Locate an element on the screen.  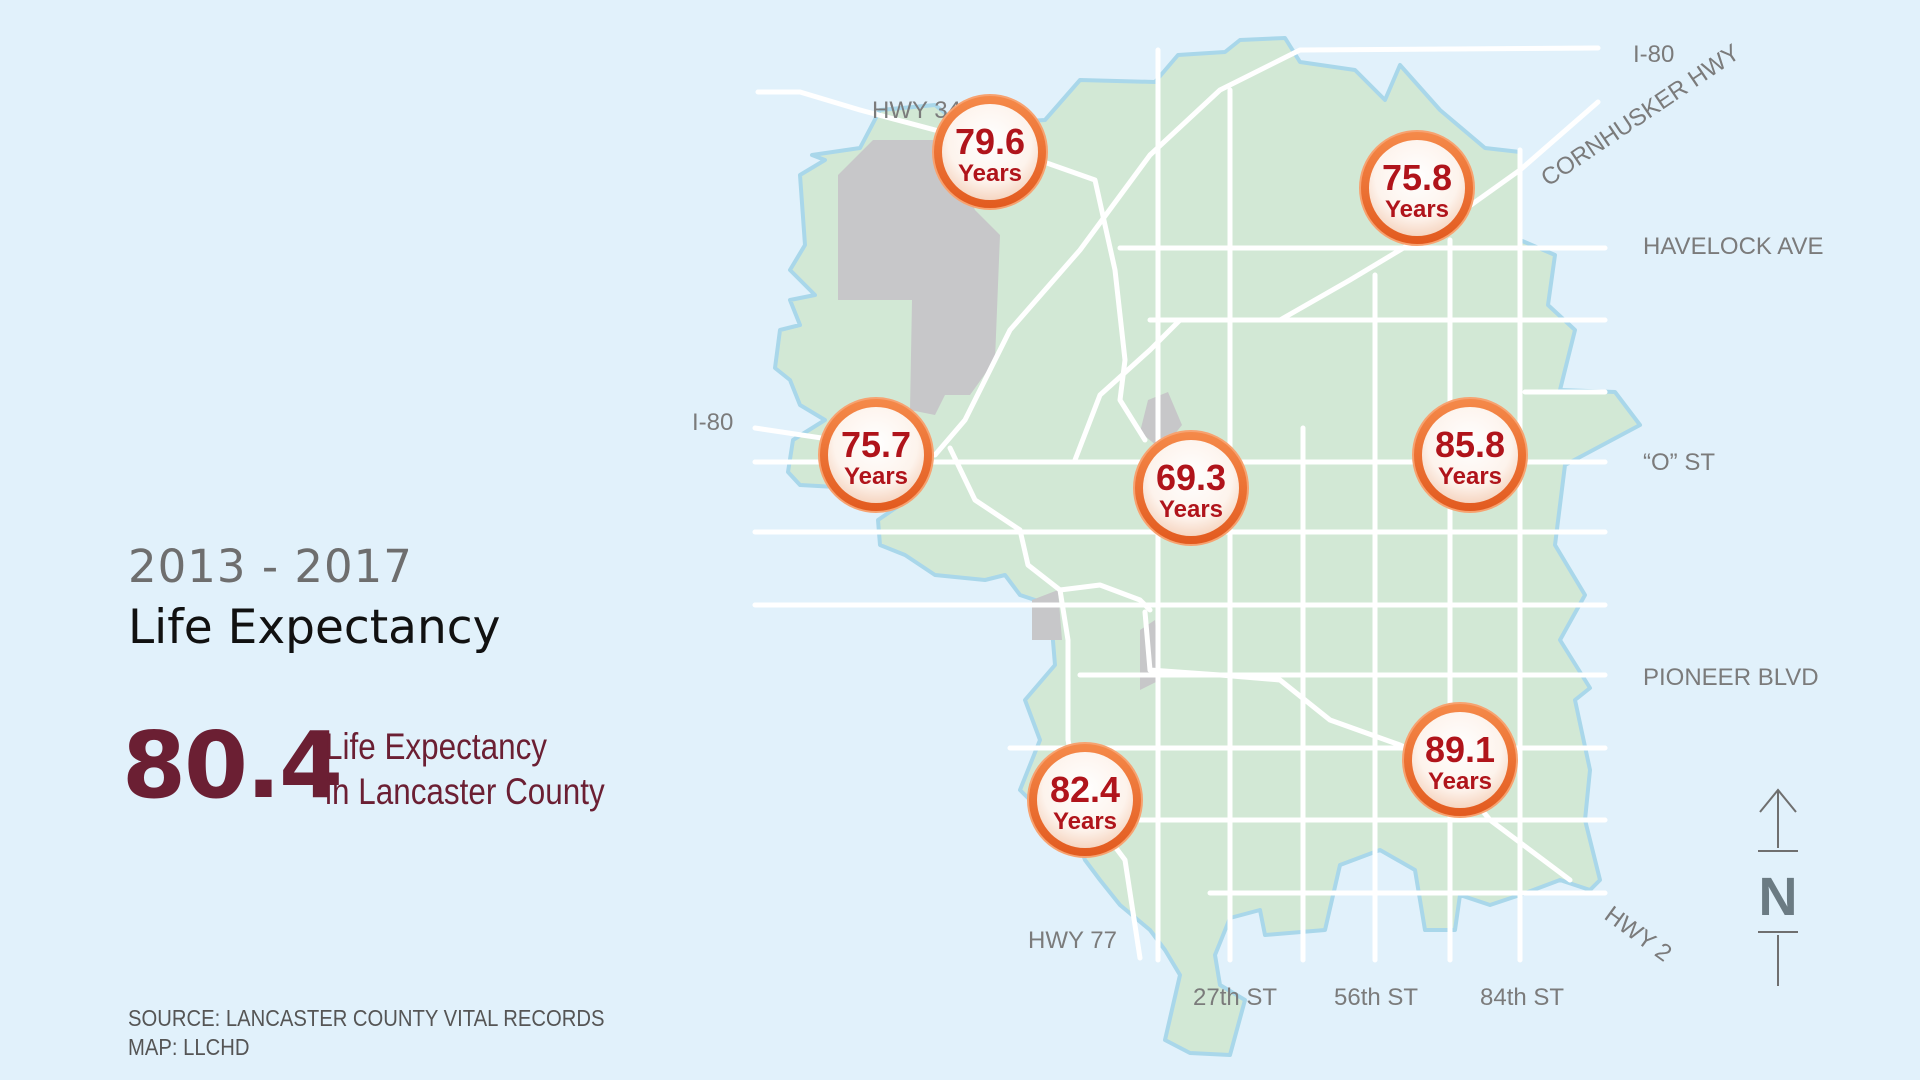
badge-value: 75.7 is located at coordinates (876, 444).